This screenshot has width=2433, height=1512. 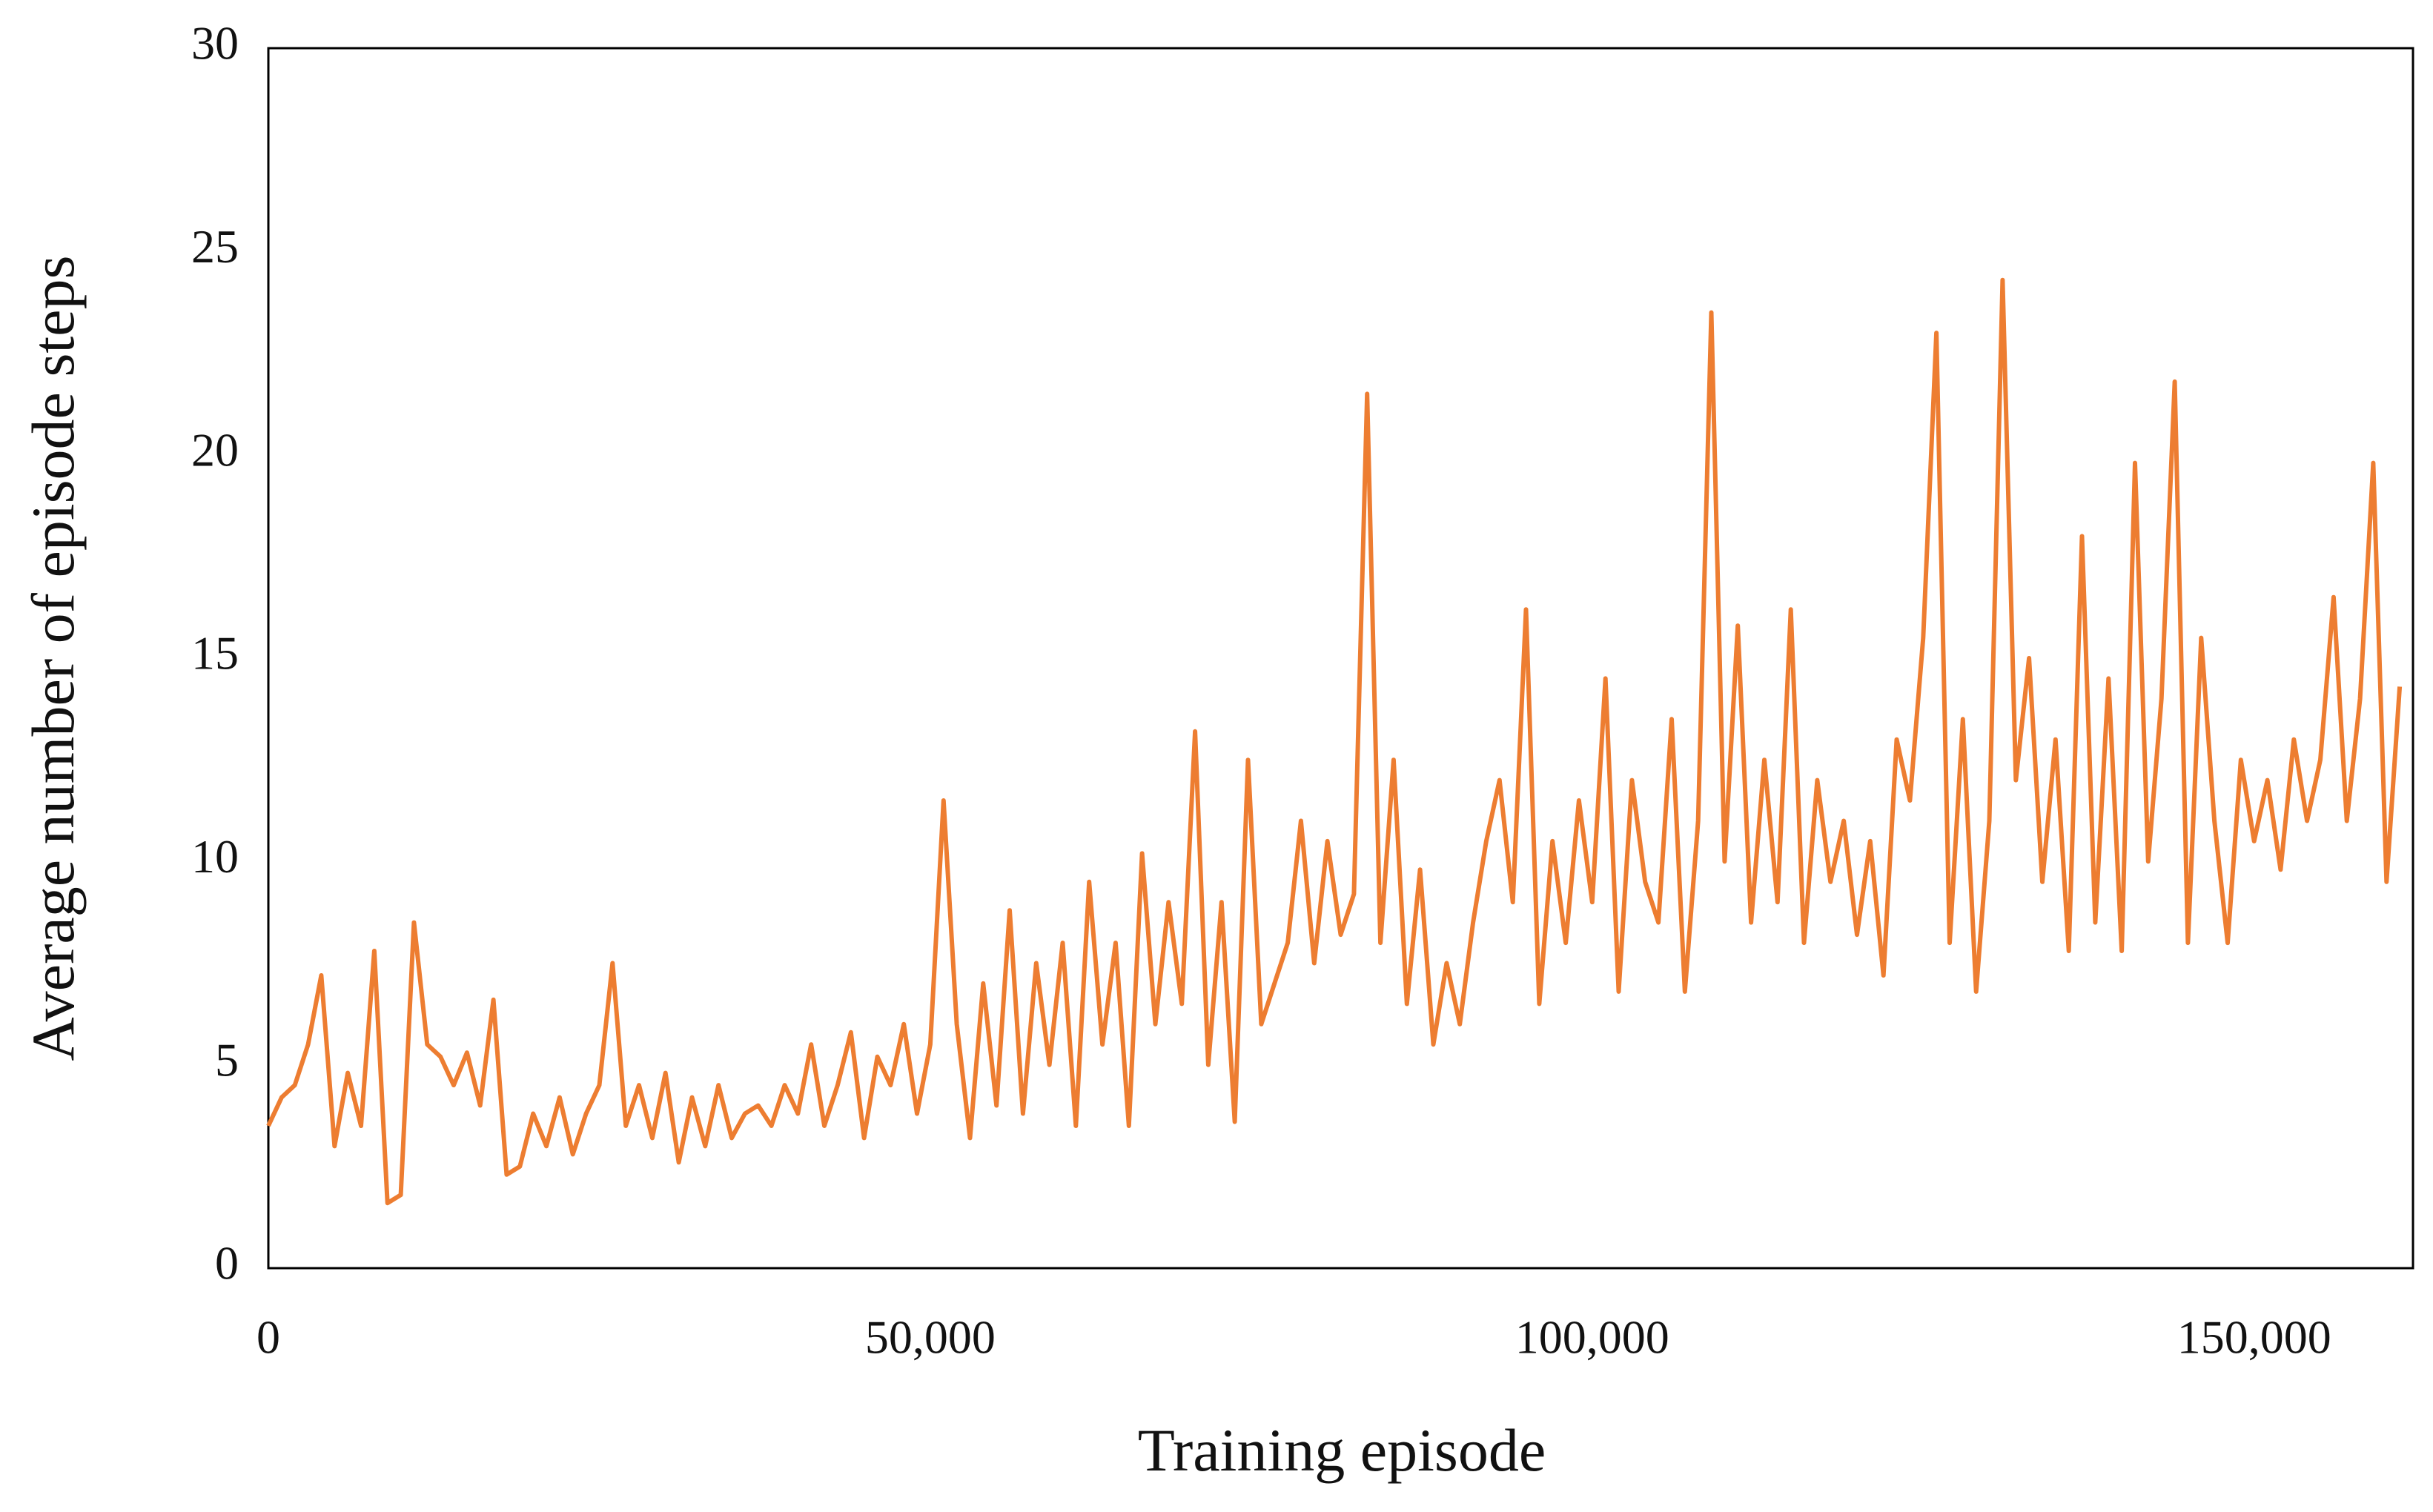 I want to click on x-tick-label: 150,000, so click(x=2254, y=1338).